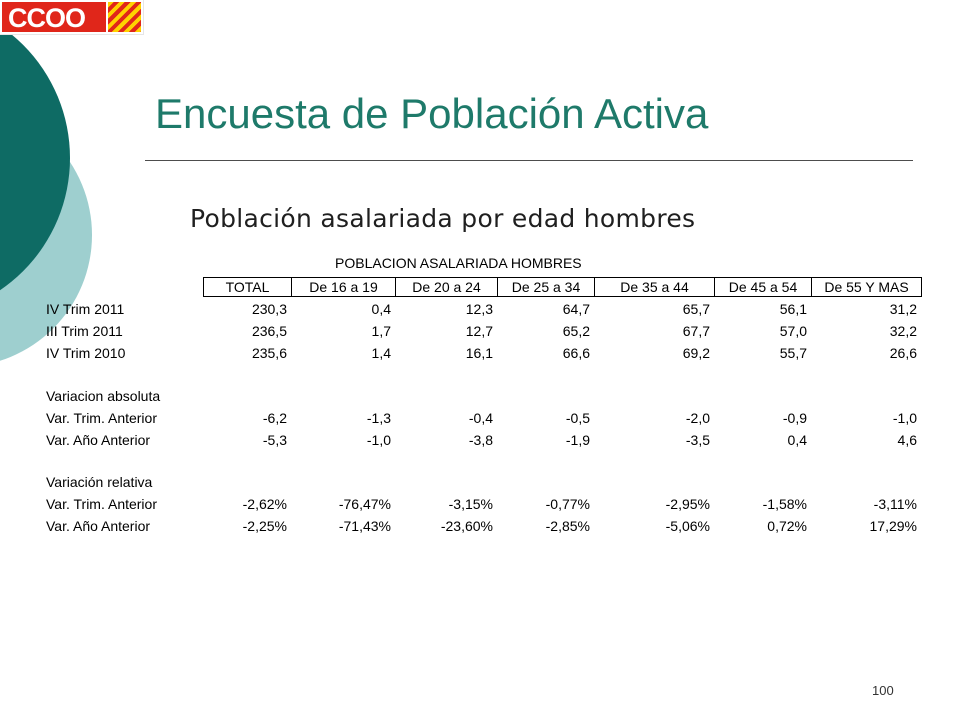  What do you see at coordinates (903, 309) in the screenshot?
I see `table-cell: 31,2` at bounding box center [903, 309].